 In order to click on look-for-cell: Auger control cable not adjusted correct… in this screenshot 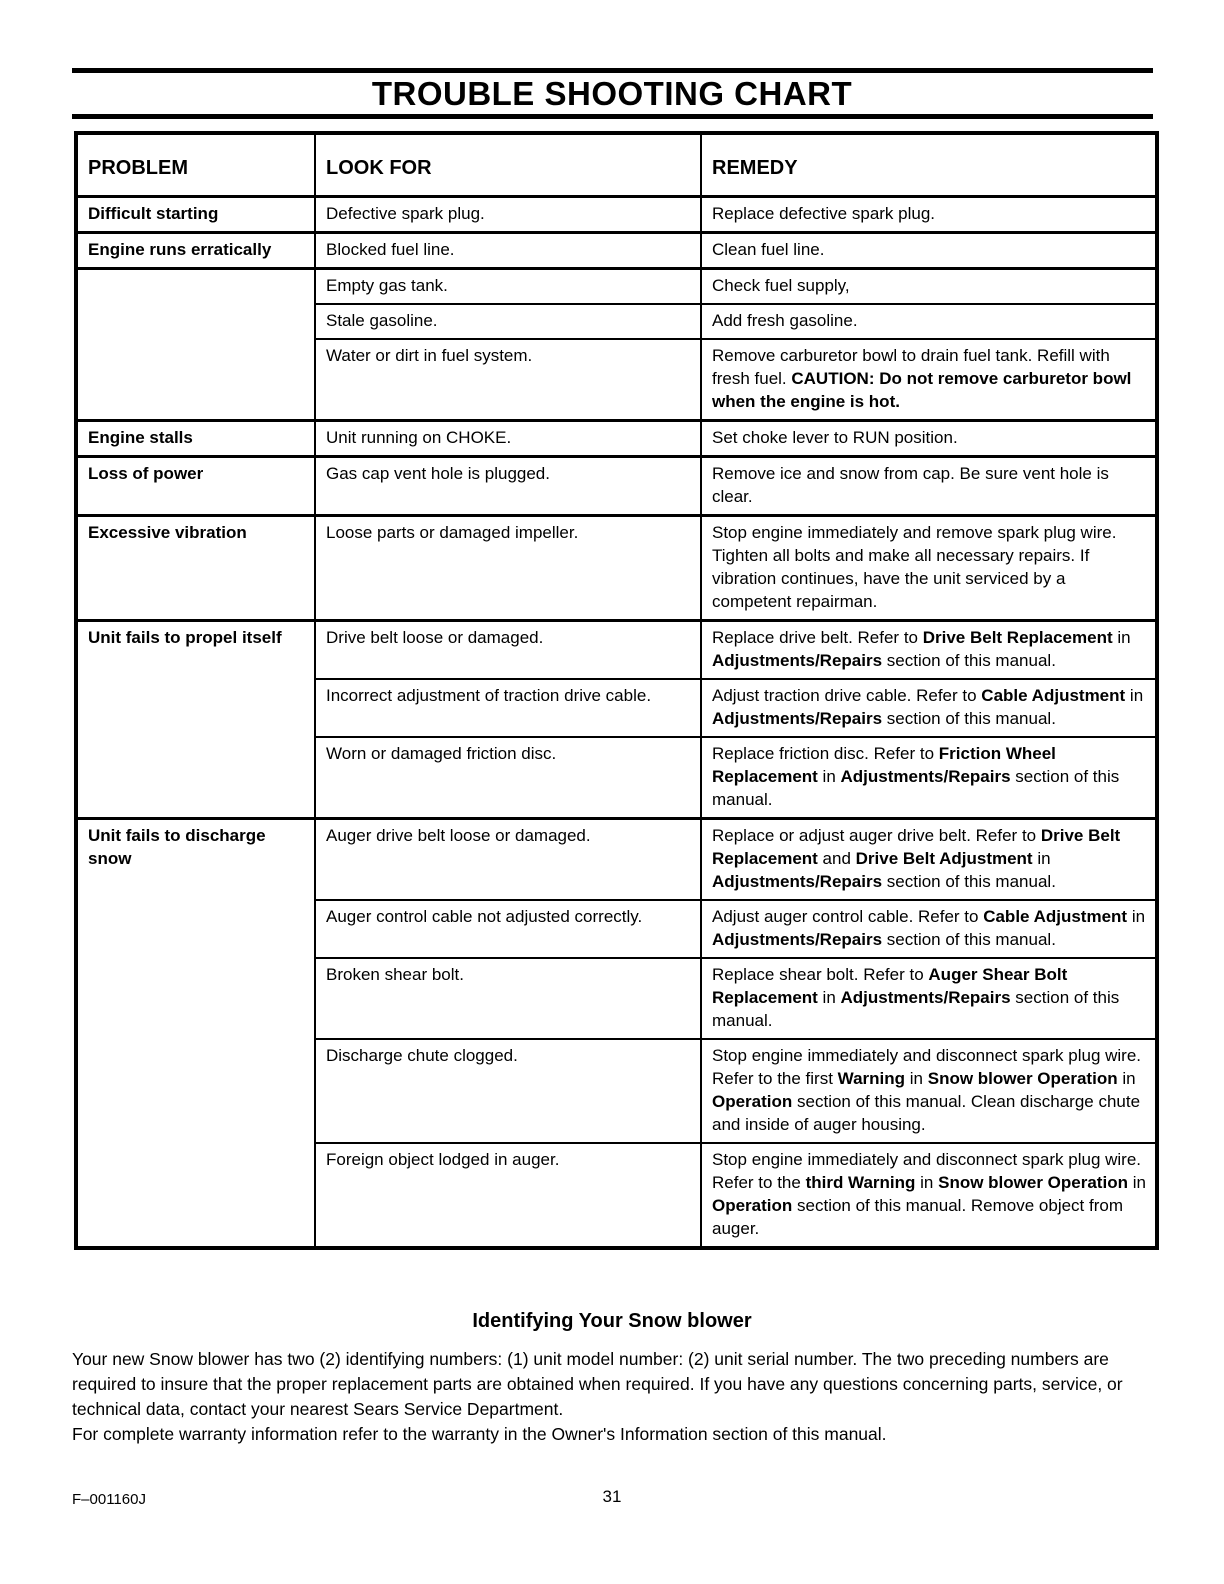, I will do `click(508, 928)`.